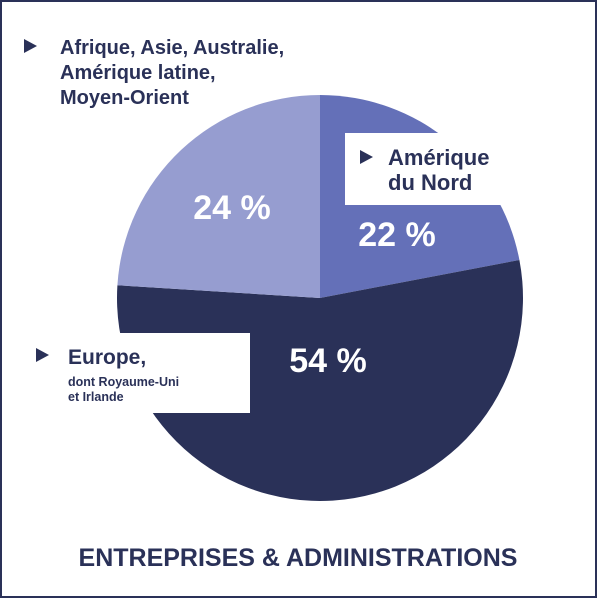  Describe the element at coordinates (123, 382) in the screenshot. I see `category-note: dont Royaume-Uni` at that location.